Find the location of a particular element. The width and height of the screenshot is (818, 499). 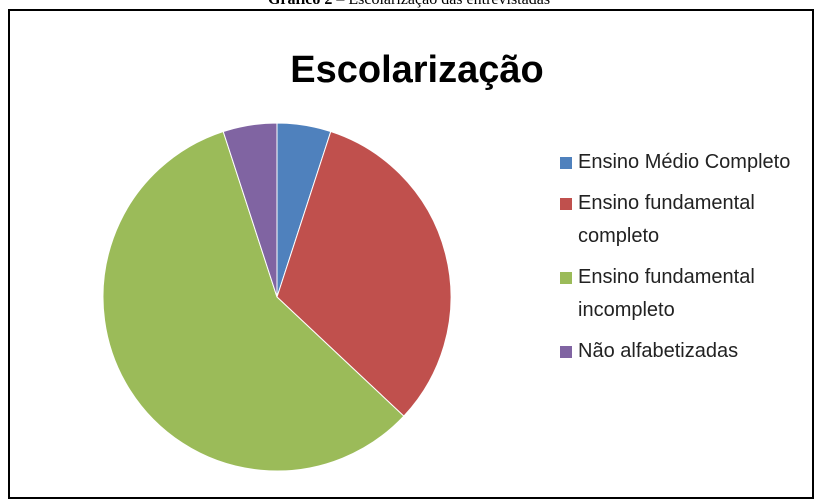

legend-entry: Ensino fundamental incompleto is located at coordinates (685, 294).